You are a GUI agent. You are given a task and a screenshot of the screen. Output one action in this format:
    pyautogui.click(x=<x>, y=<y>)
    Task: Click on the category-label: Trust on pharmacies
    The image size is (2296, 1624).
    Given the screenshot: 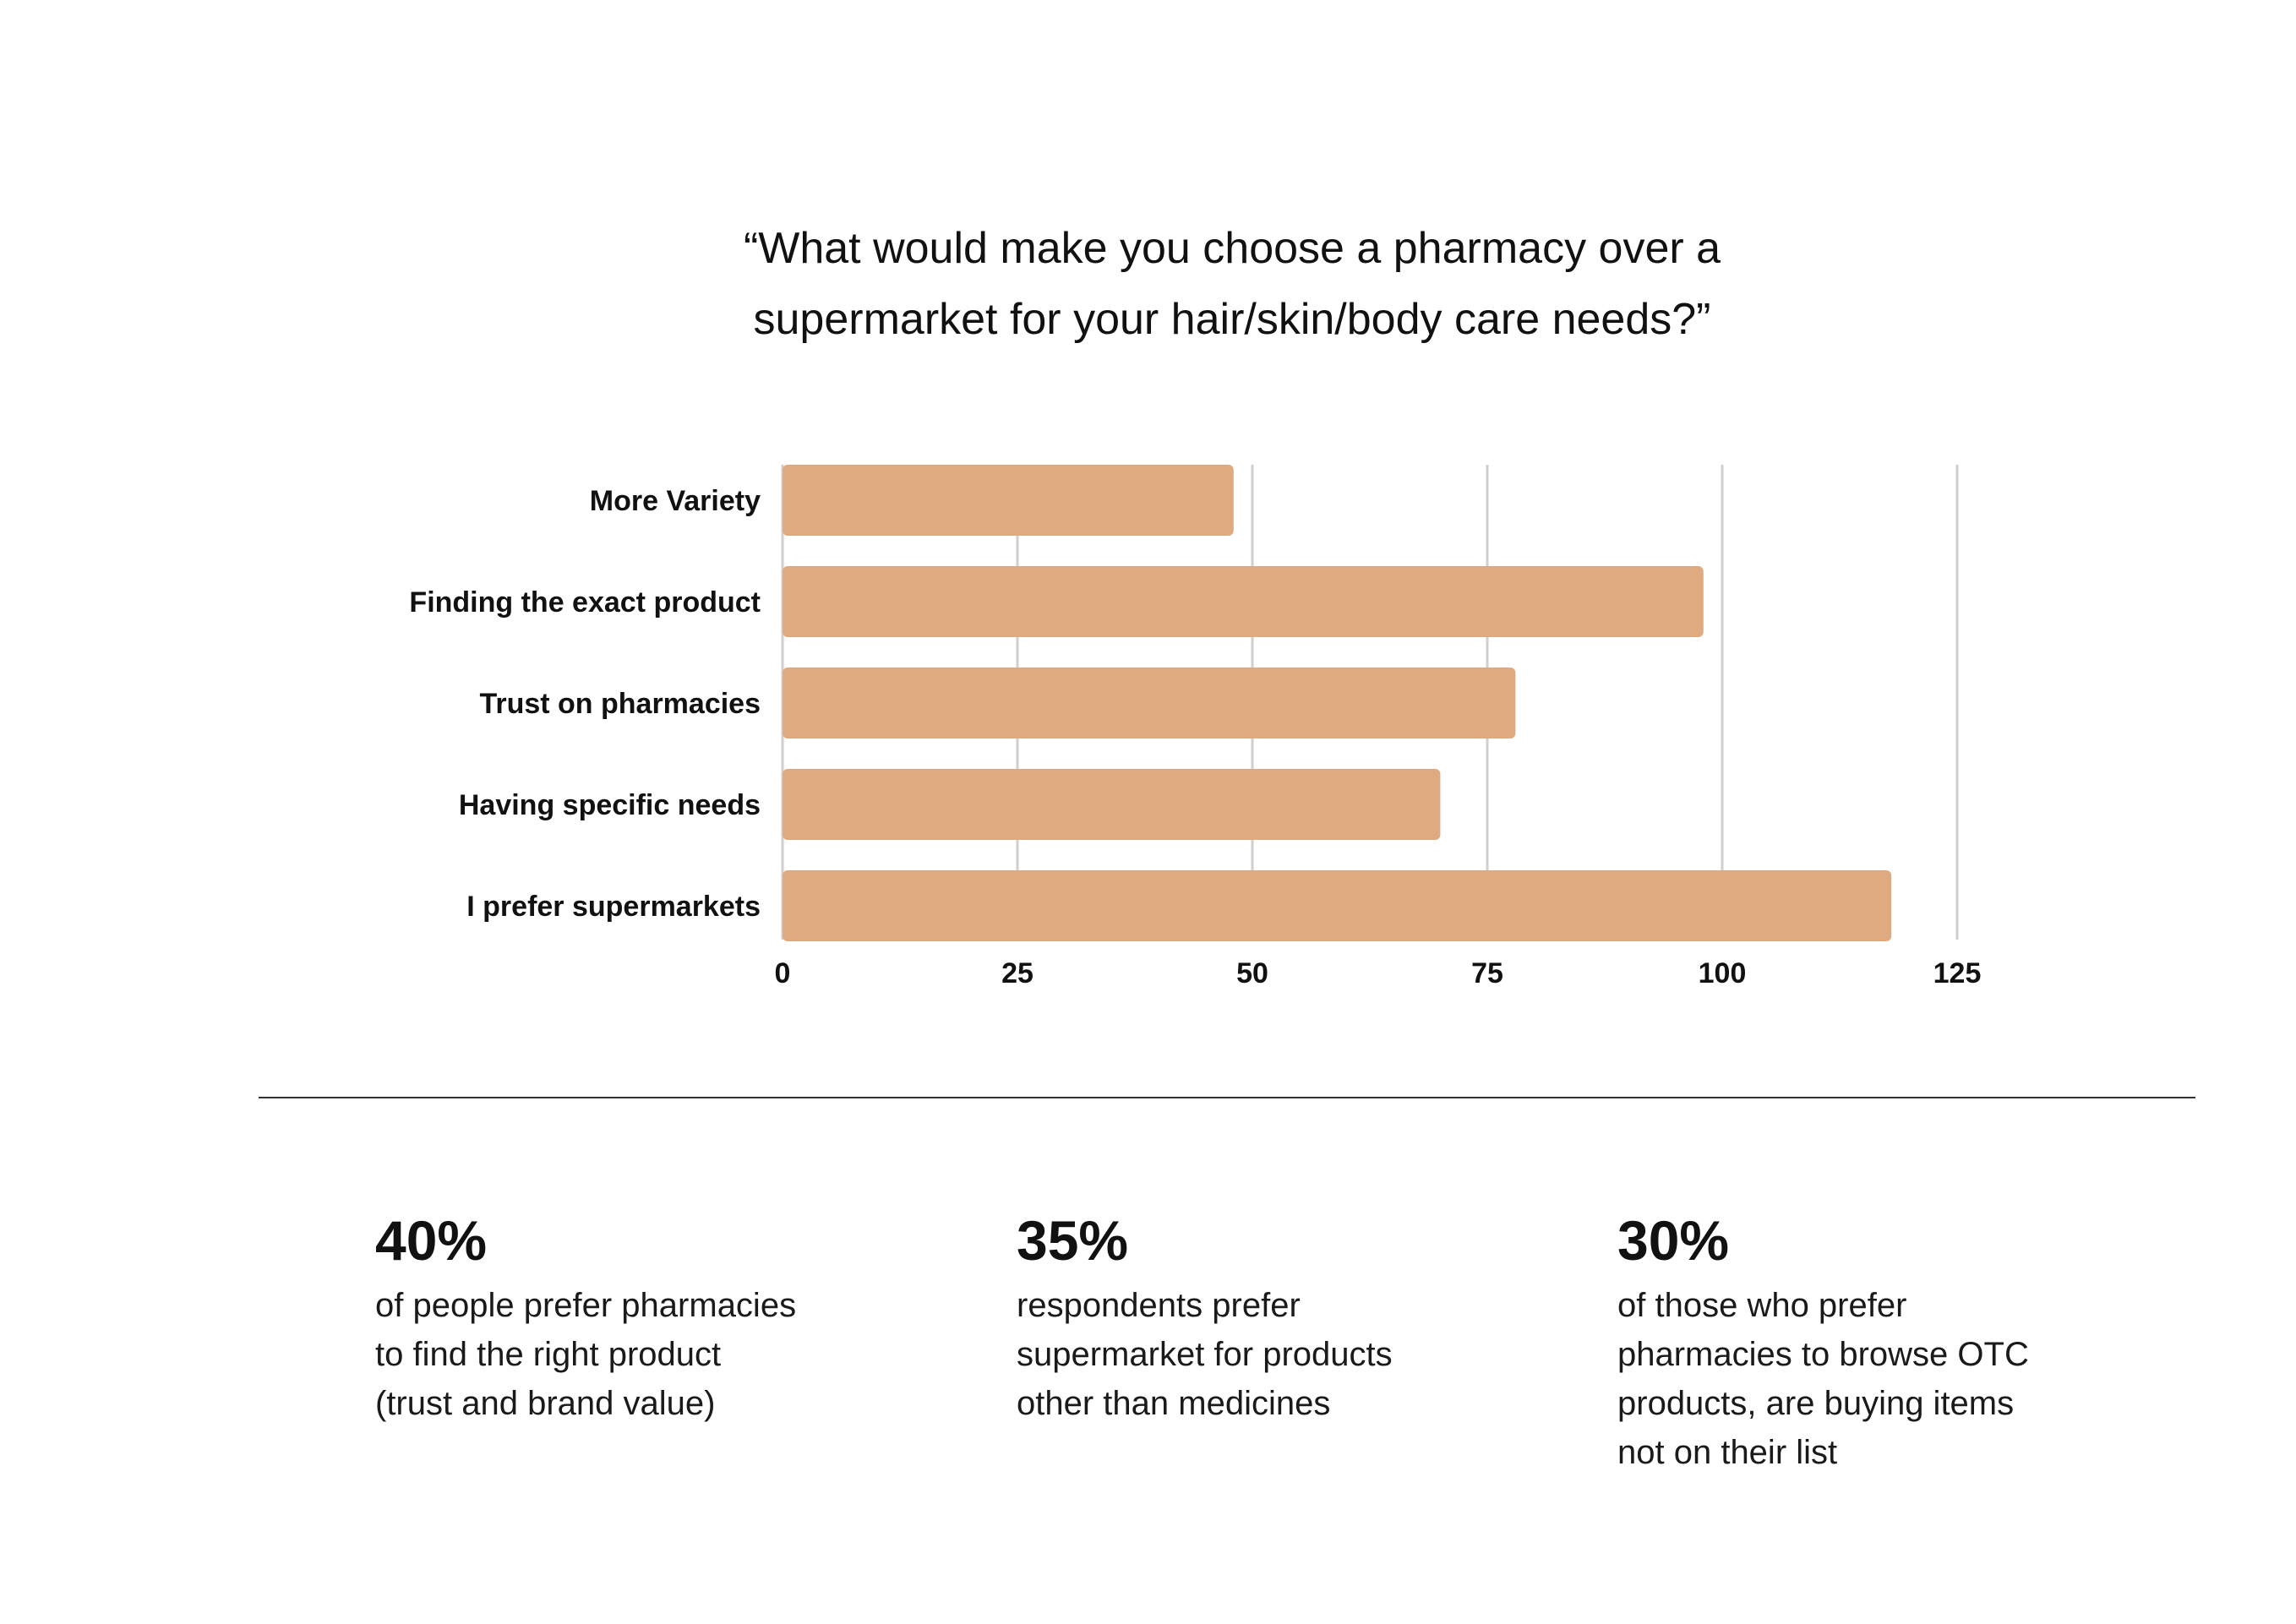 What is the action you would take?
    pyautogui.click(x=620, y=704)
    